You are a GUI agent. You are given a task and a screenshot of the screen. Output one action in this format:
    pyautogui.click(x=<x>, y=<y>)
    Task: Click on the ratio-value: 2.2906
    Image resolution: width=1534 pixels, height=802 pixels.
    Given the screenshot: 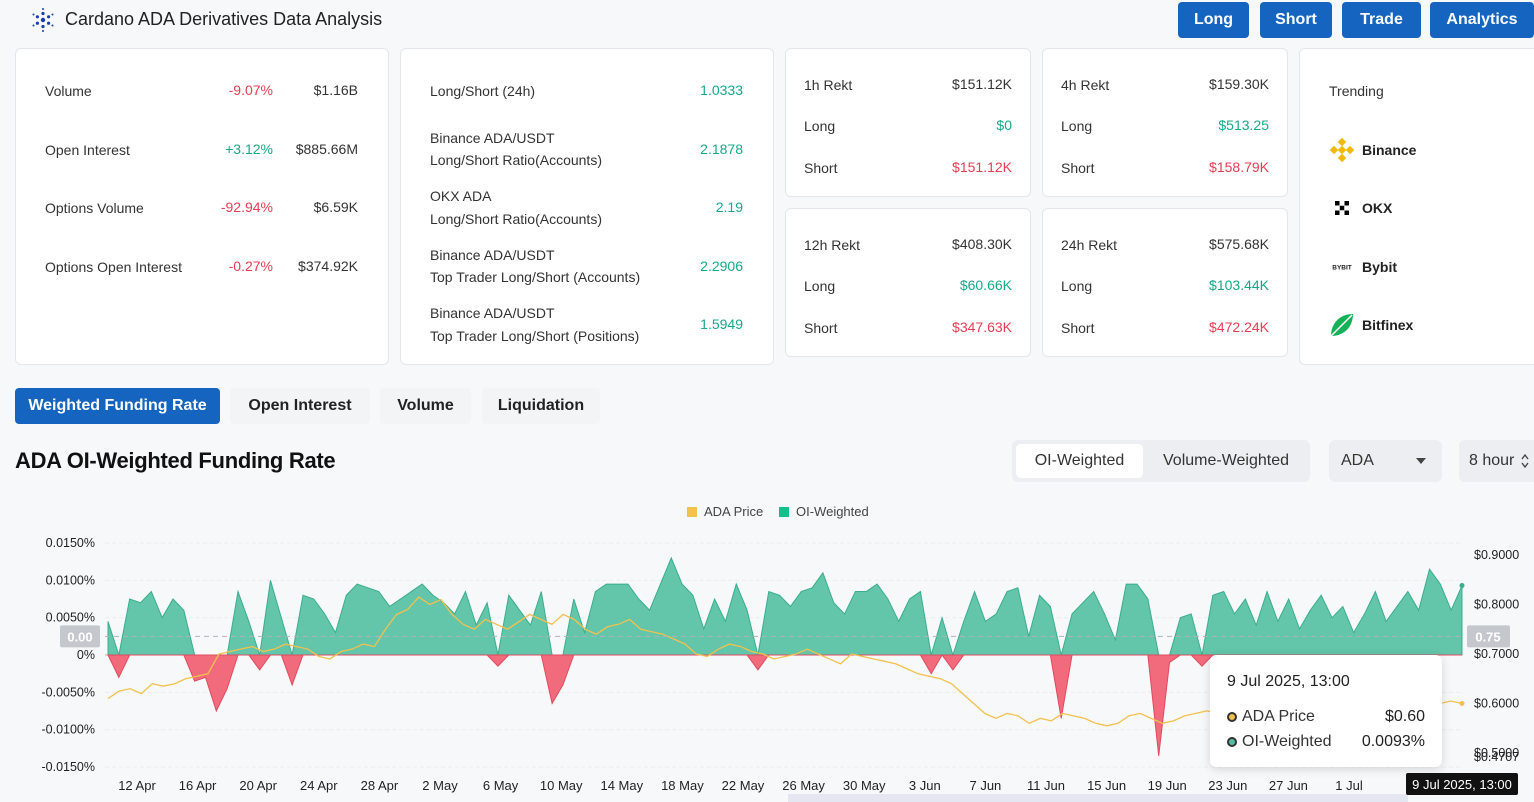 What is the action you would take?
    pyautogui.click(x=721, y=266)
    